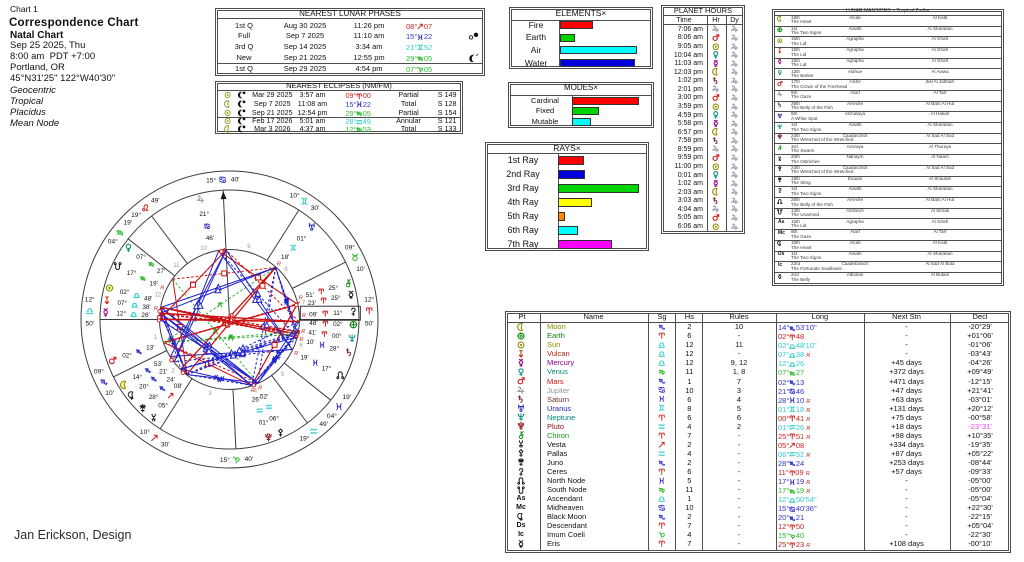 Image resolution: width=1024 pixels, height=562 pixels. I want to click on svg-text: 20°, so click(144, 387).